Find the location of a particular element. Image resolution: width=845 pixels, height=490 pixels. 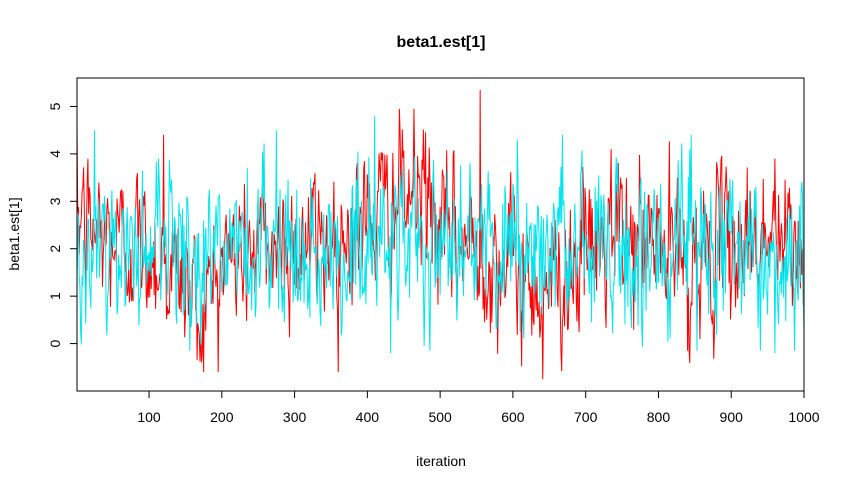

x-tick-label: 300 is located at coordinates (295, 417).